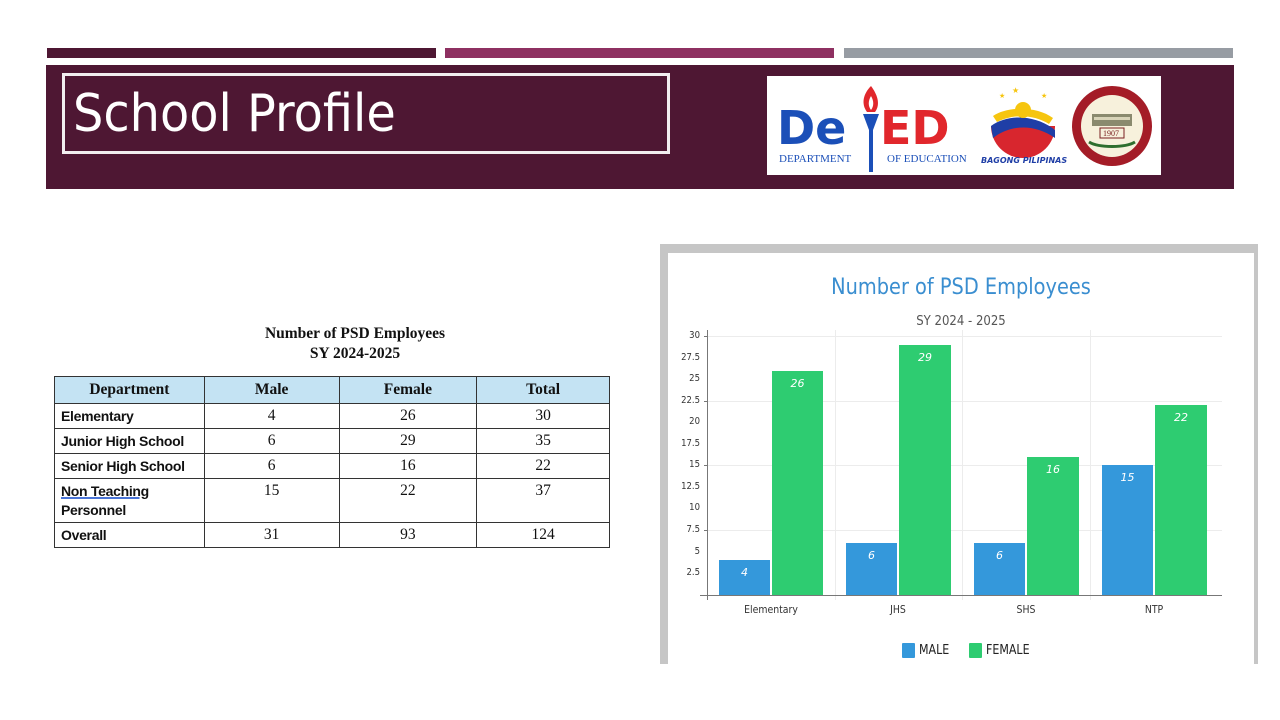  Describe the element at coordinates (1112, 126) in the screenshot. I see `school-seal-icon: 1907` at that location.